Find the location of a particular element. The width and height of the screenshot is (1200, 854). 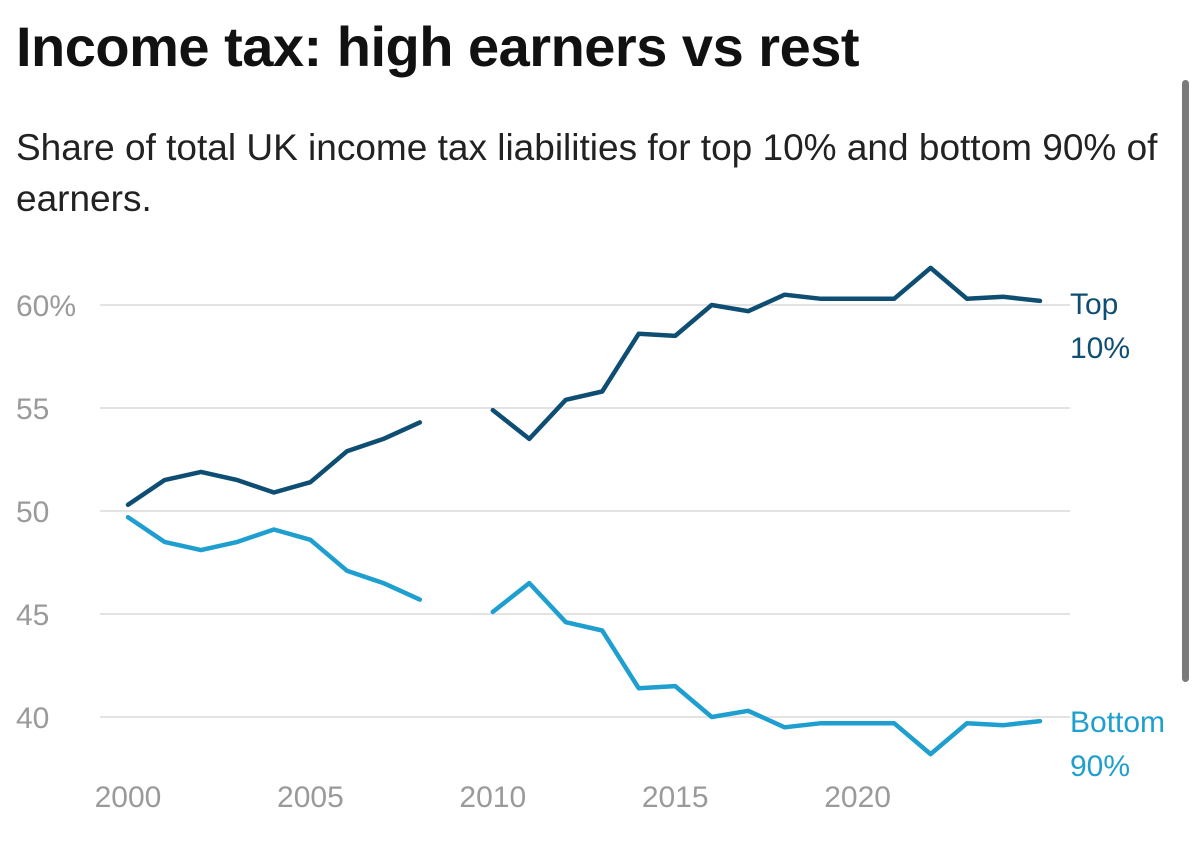

y-tick-label: 55 is located at coordinates (32, 409).